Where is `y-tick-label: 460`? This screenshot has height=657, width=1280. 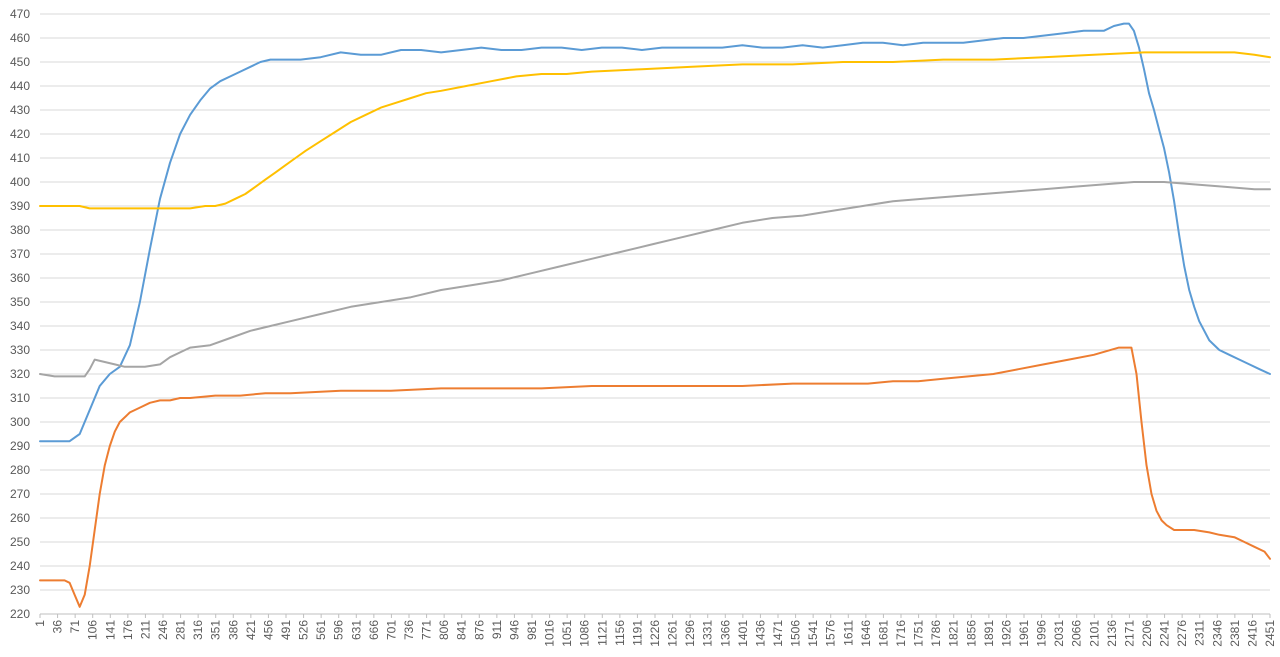
y-tick-label: 460 is located at coordinates (20, 38).